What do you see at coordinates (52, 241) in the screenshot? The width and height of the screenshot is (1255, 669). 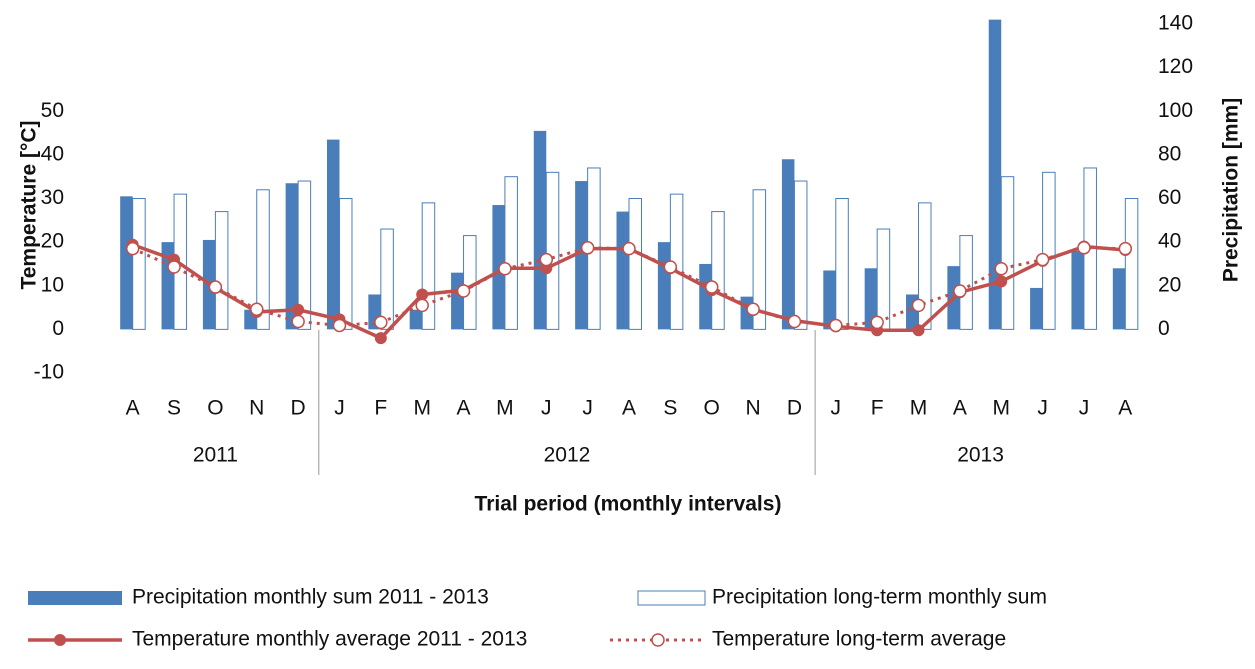 I see `y-tick-label: 20` at bounding box center [52, 241].